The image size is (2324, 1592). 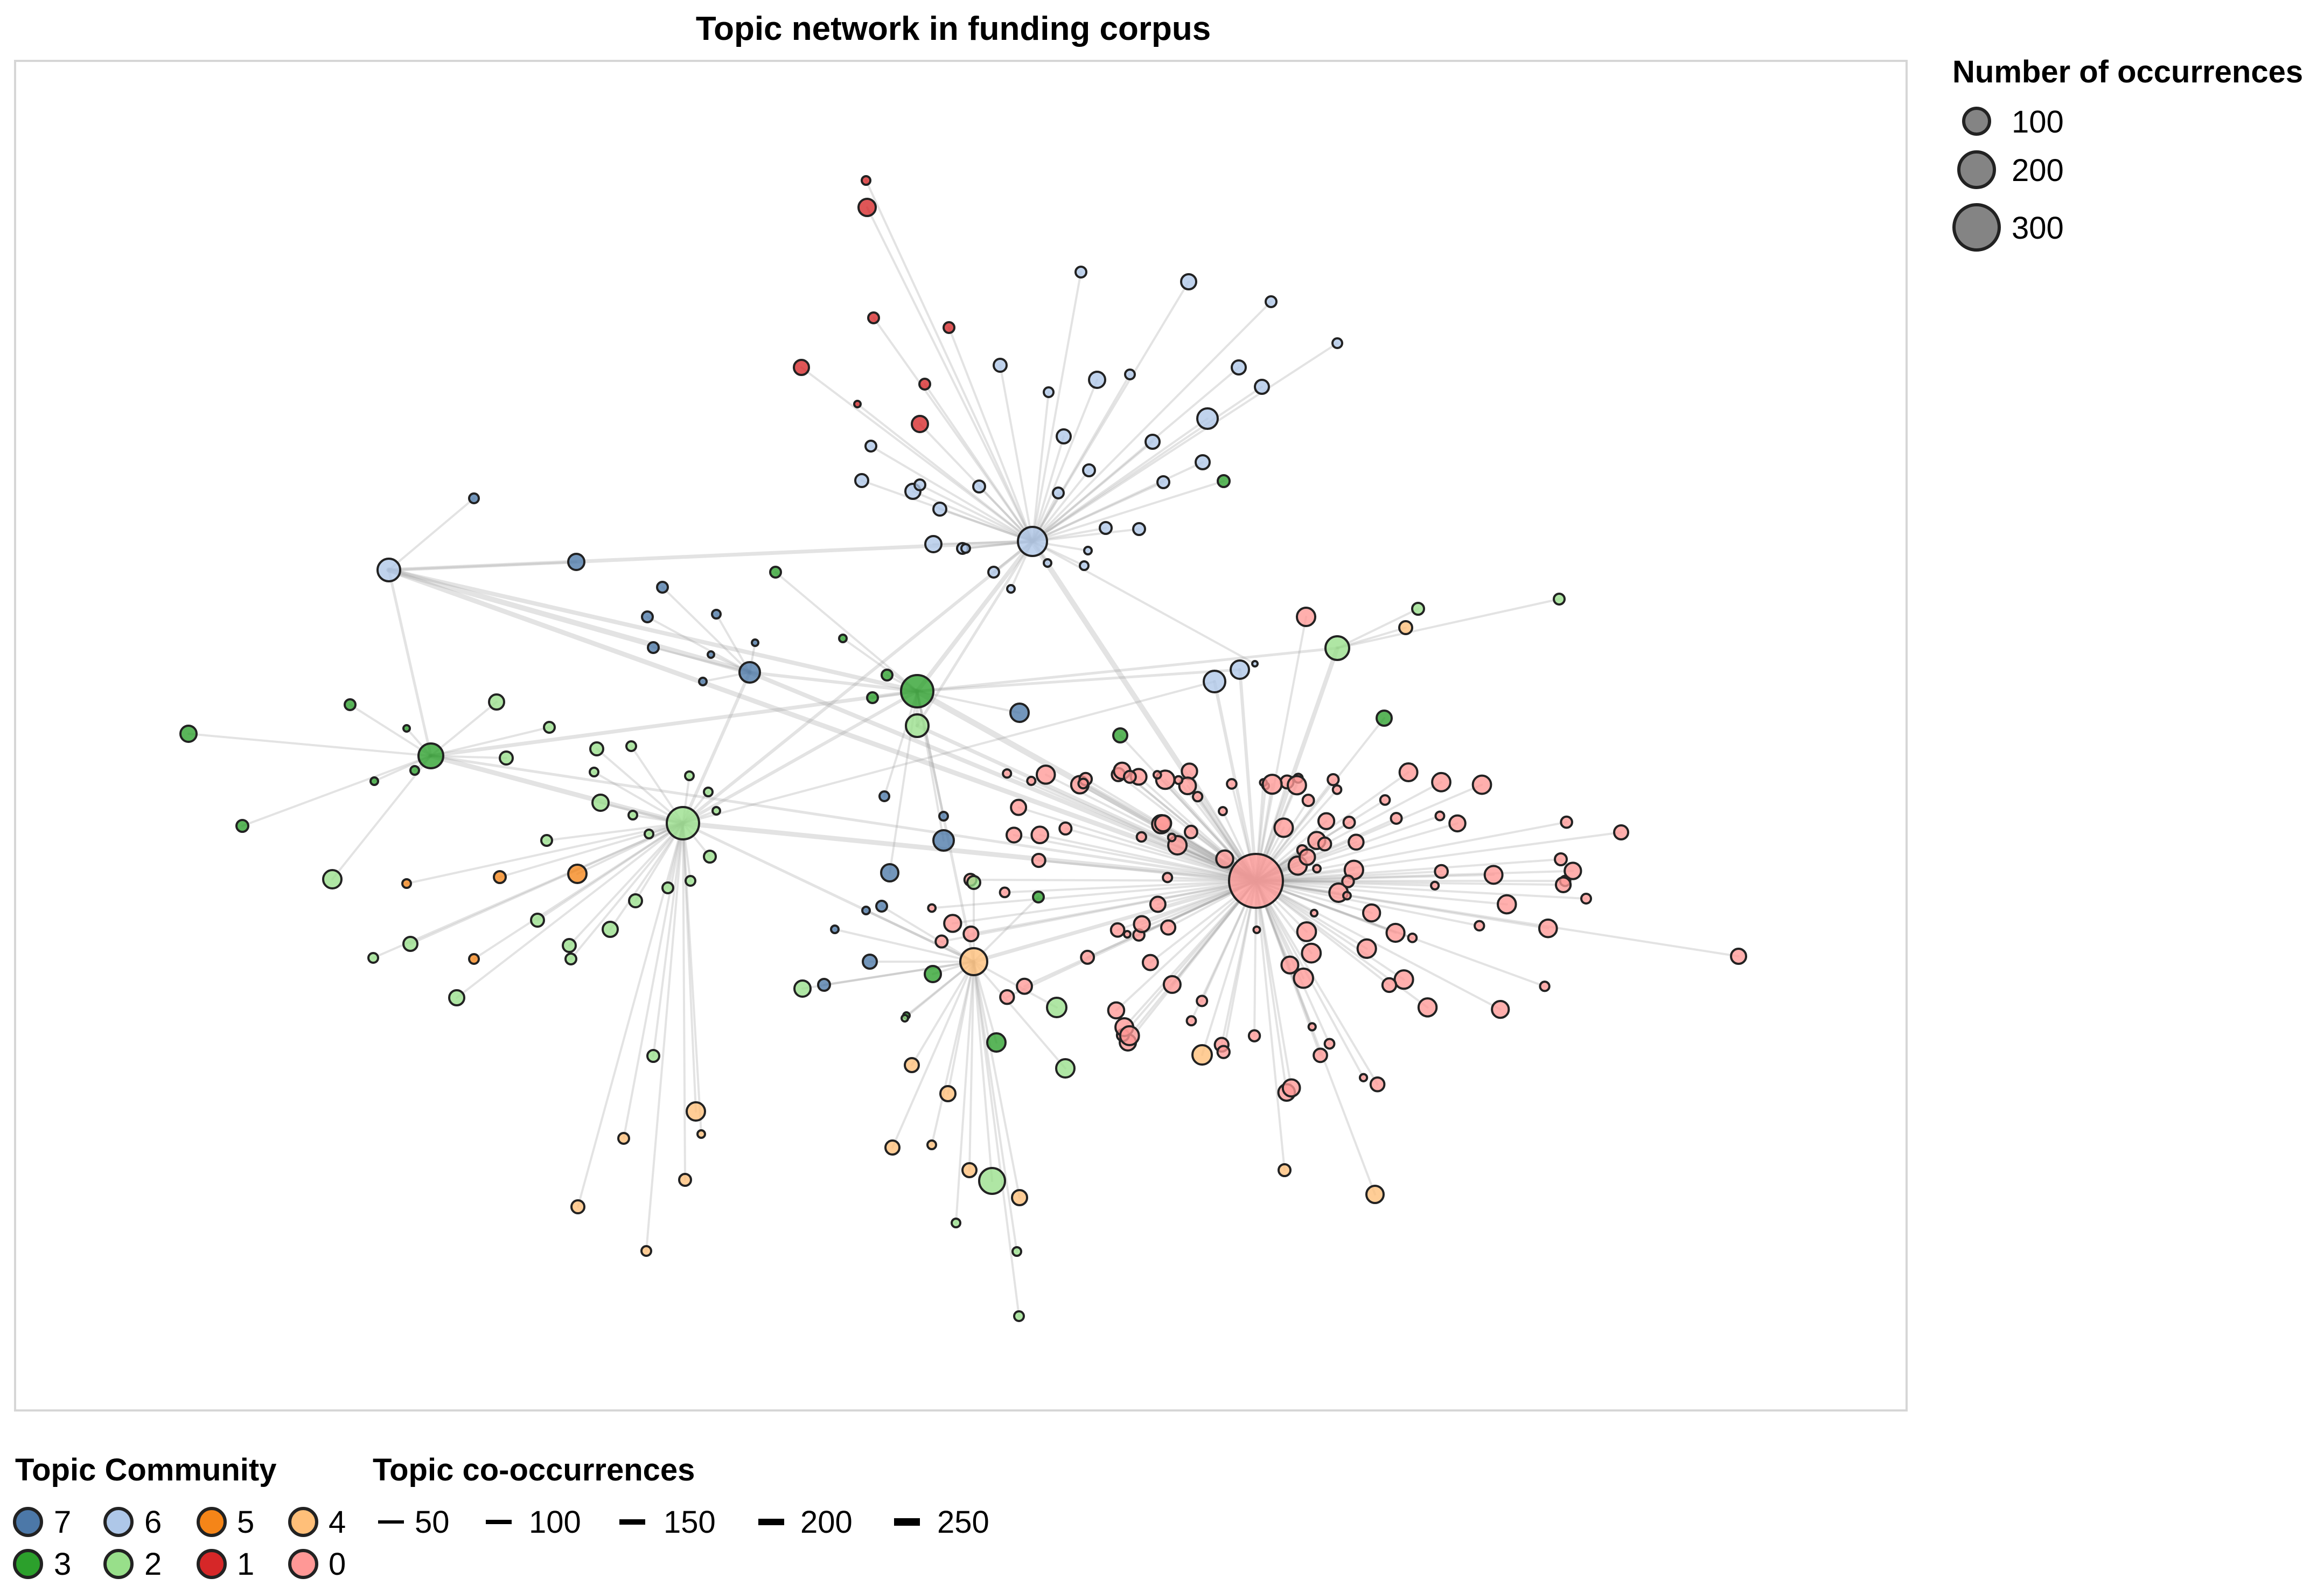 I want to click on community-legend-label-1: 1, so click(x=246, y=1564).